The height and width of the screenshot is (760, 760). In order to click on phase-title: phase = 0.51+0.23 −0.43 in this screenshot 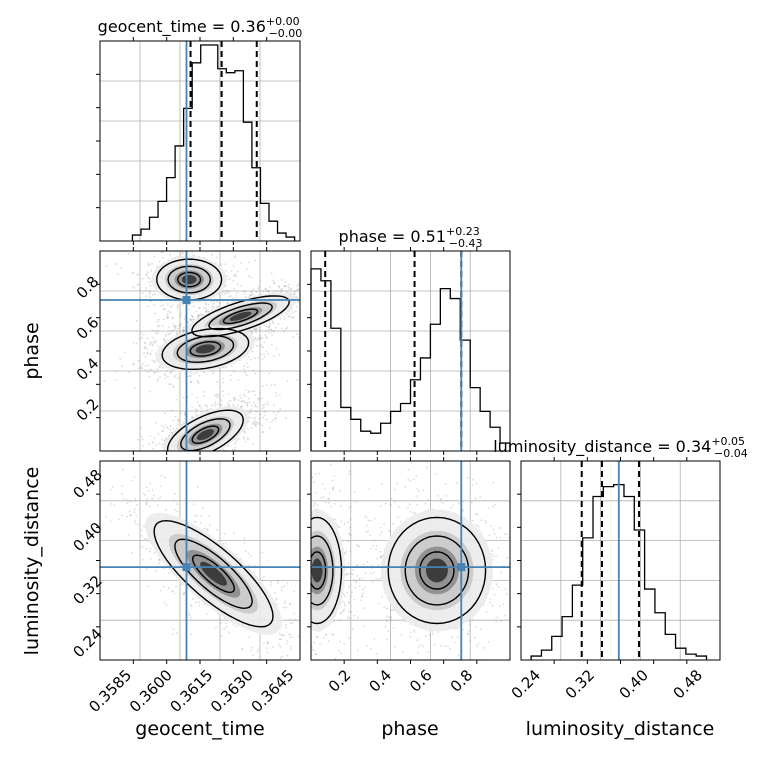, I will do `click(411, 237)`.